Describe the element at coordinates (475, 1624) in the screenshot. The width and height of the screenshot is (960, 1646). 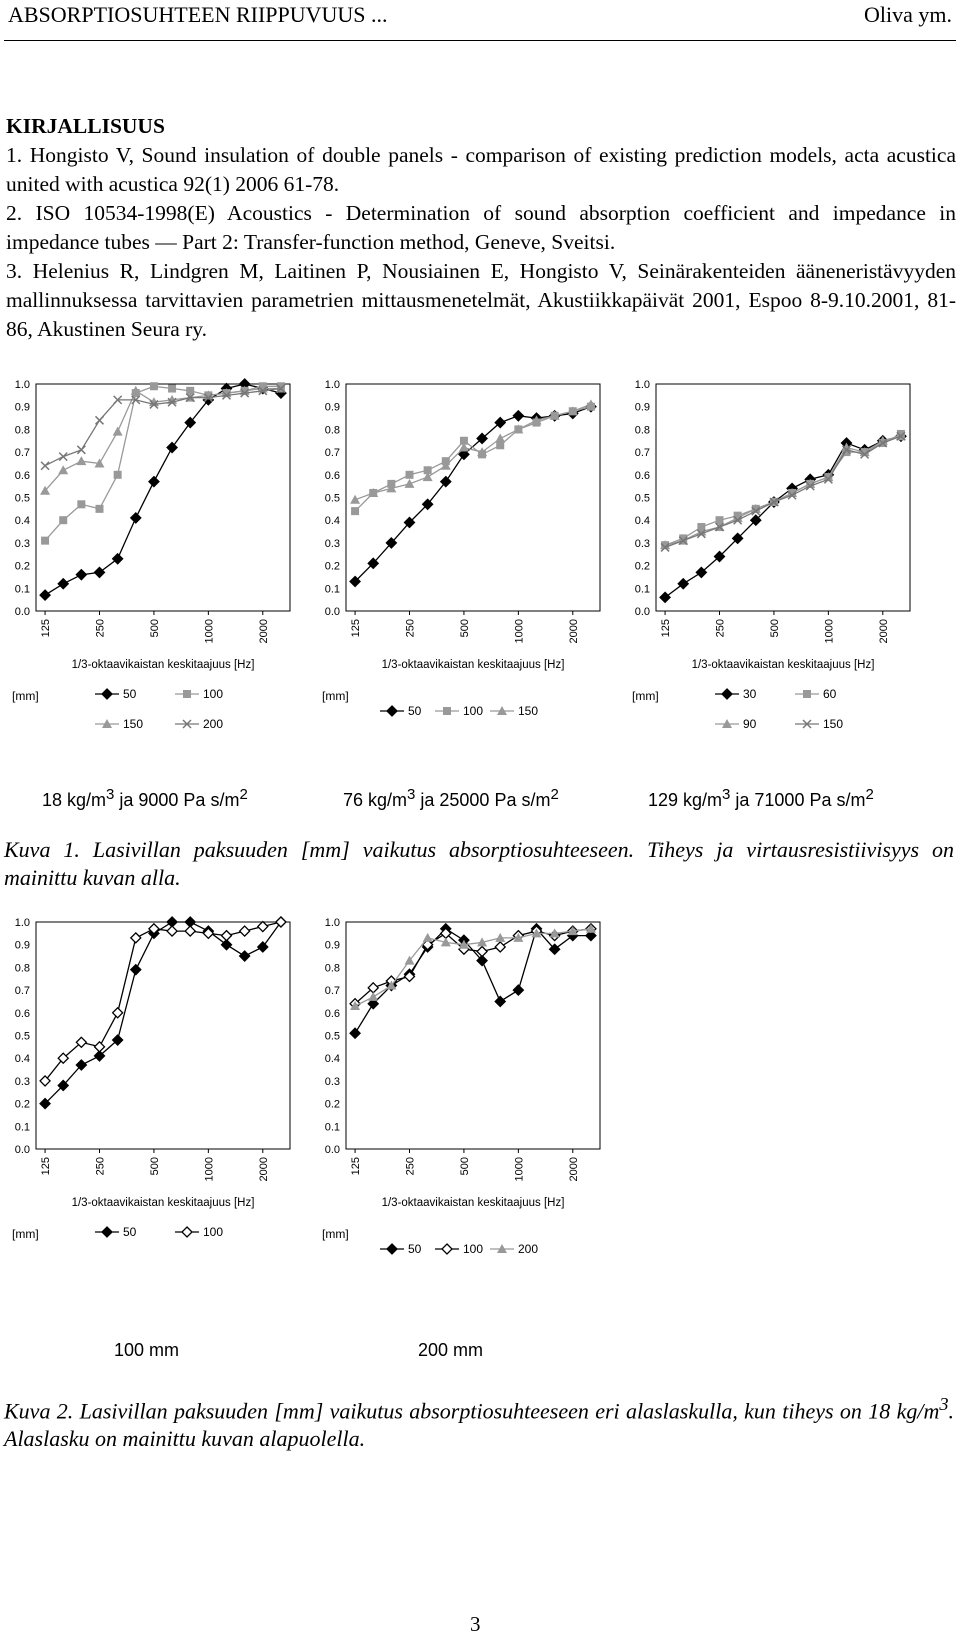
I see `page-number: 3` at that location.